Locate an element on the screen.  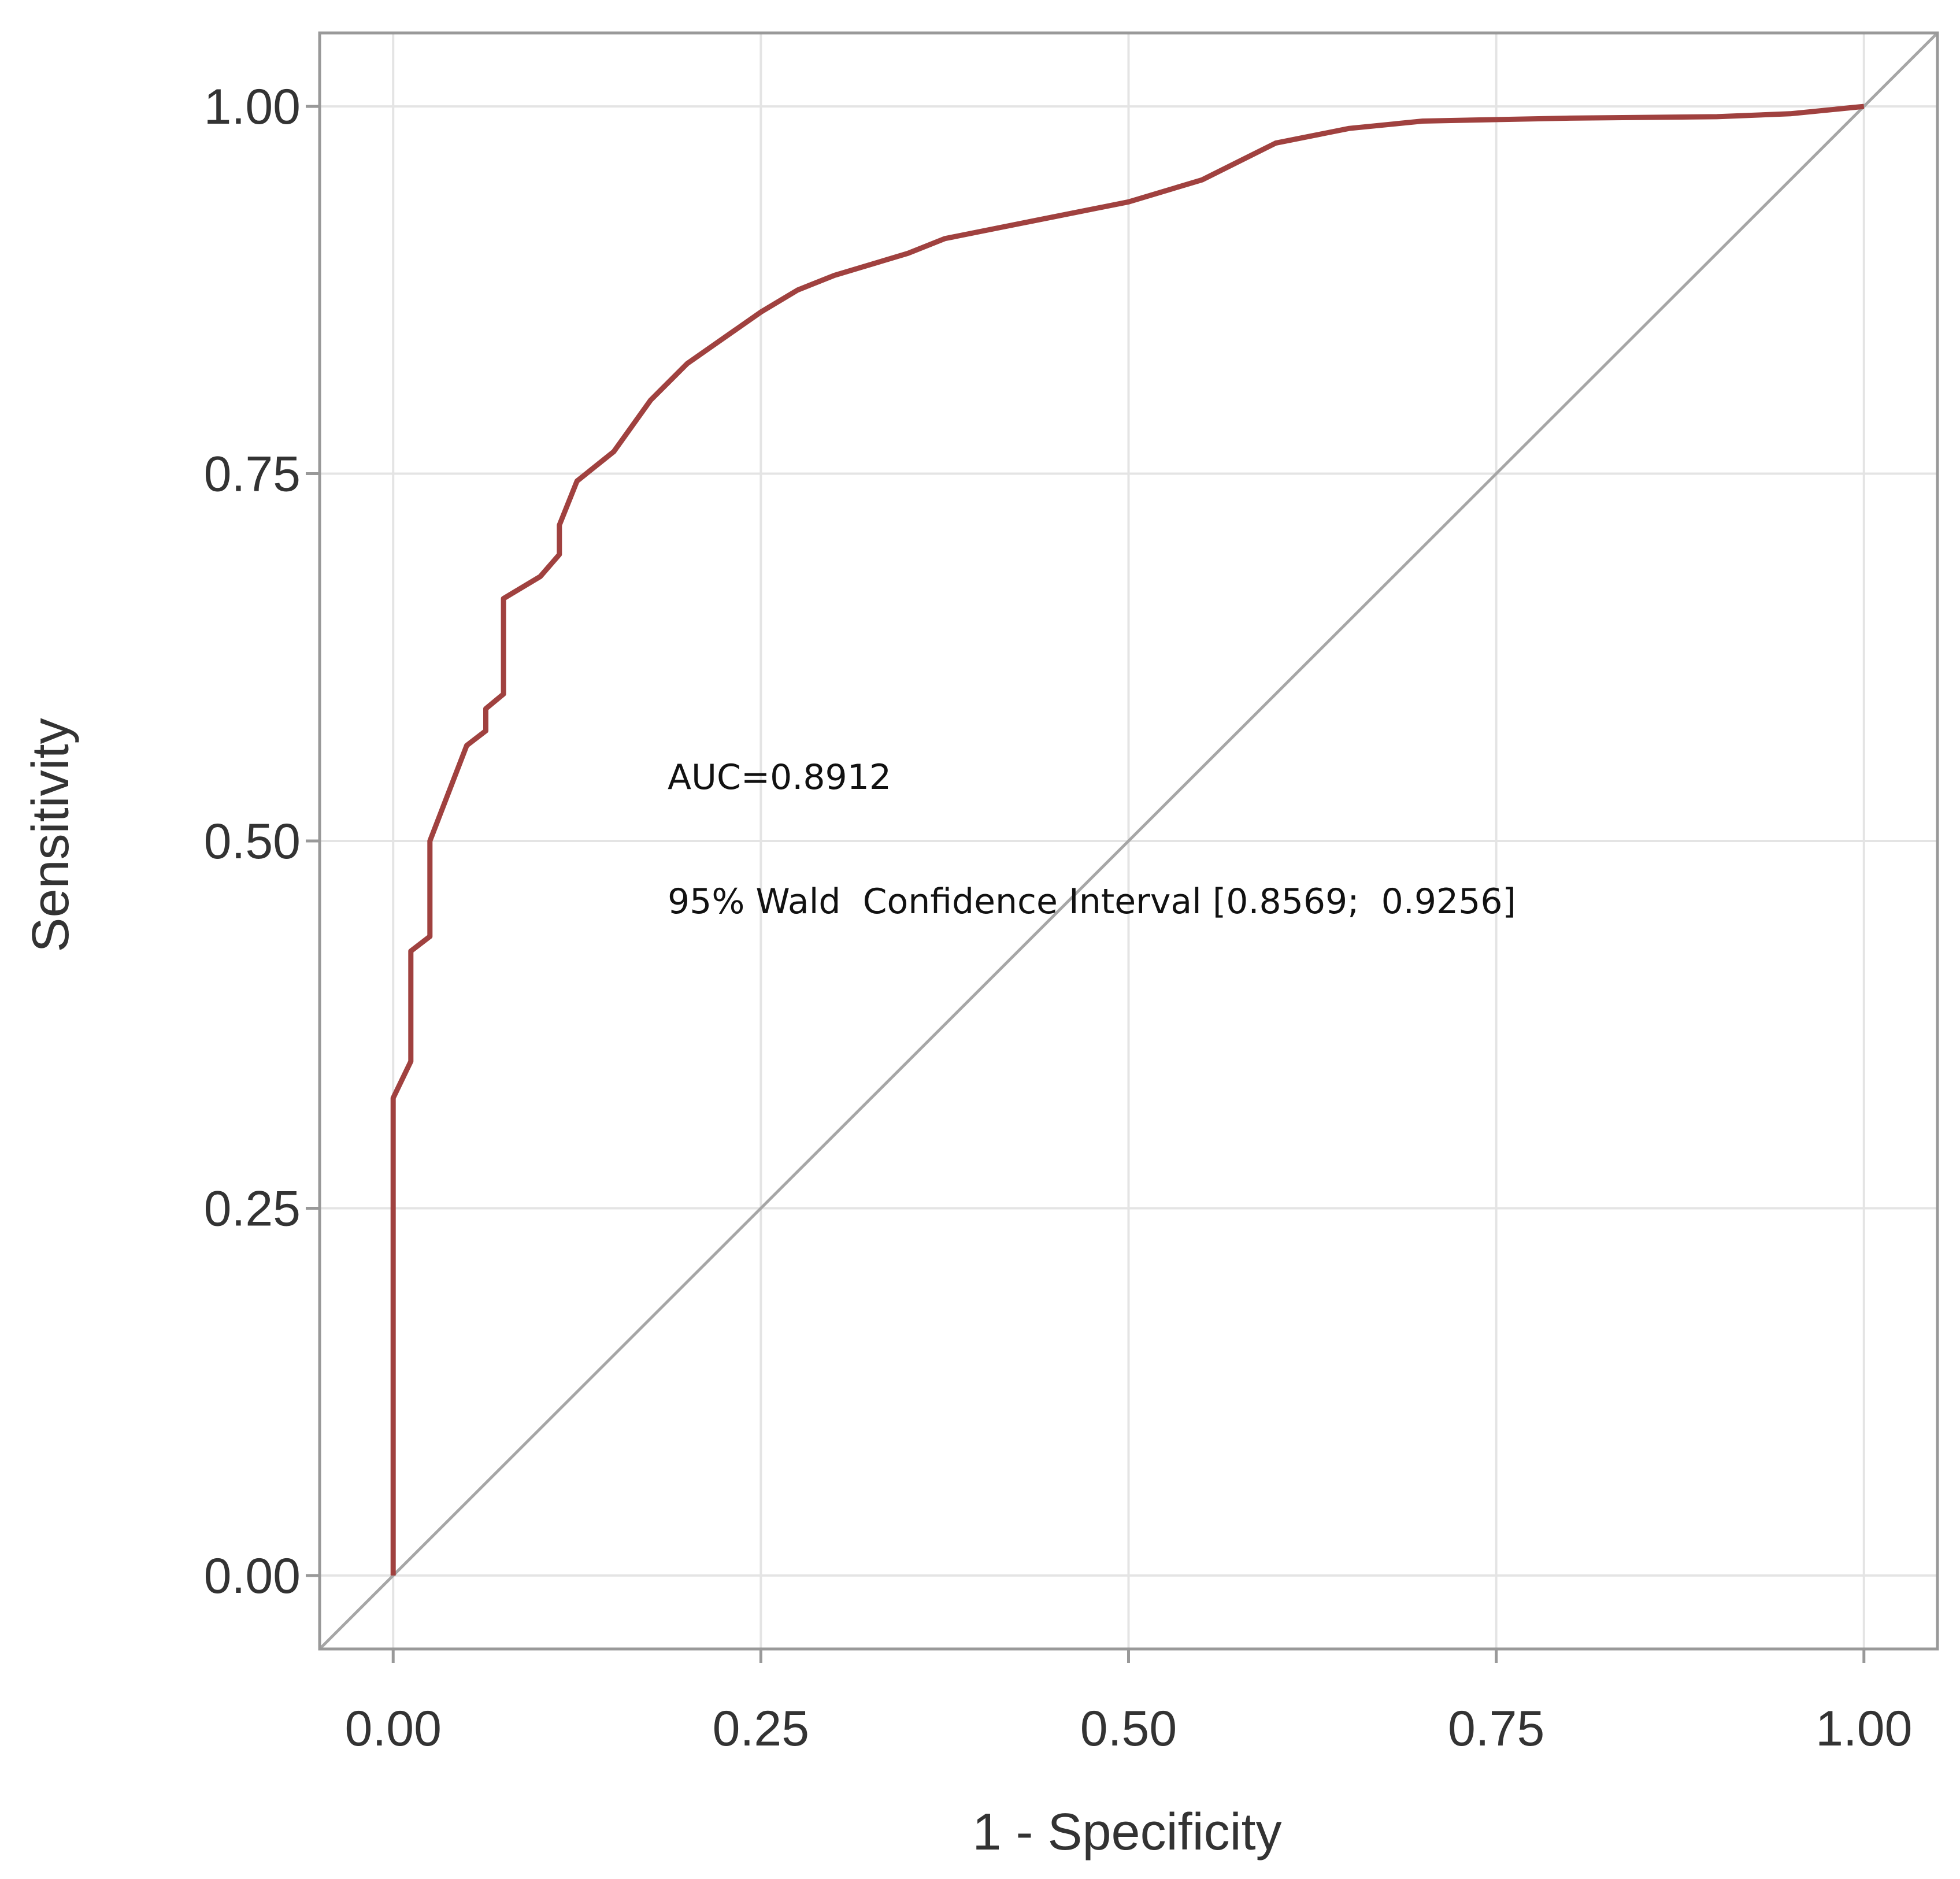
y-tick-label-3: 0.75 is located at coordinates (253, 474).